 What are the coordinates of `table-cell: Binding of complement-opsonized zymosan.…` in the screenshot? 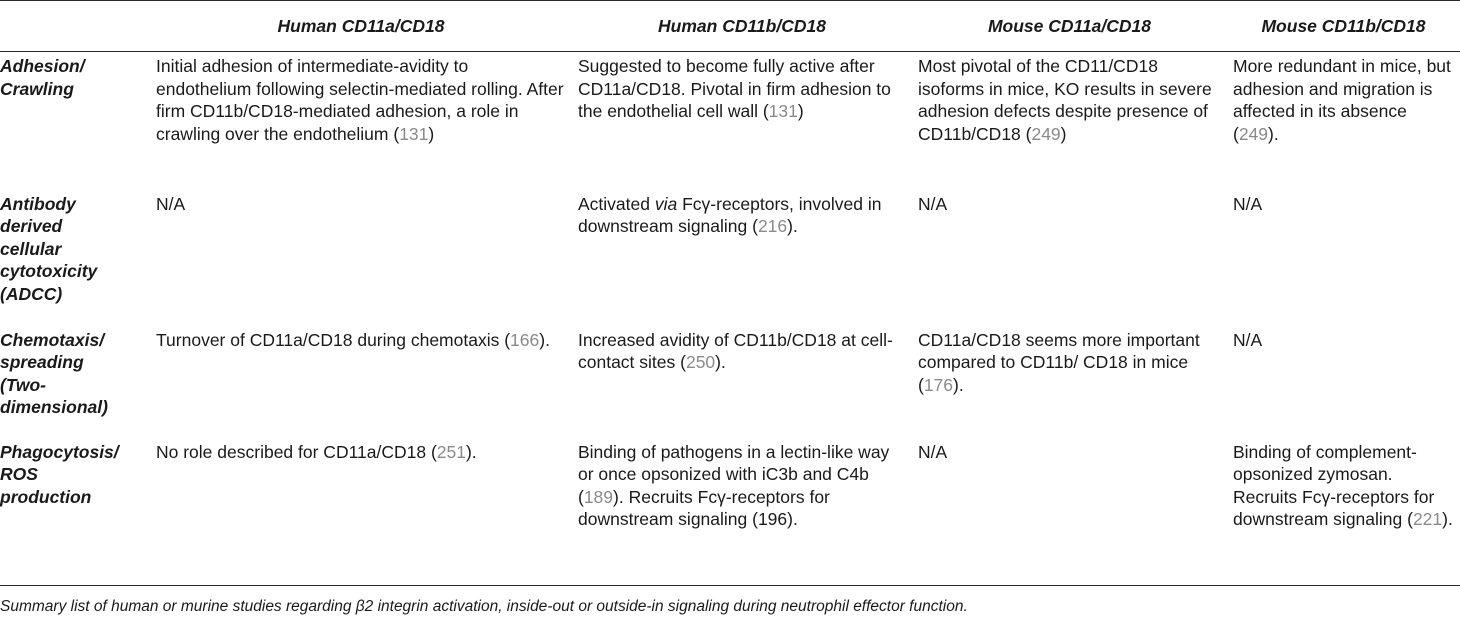 It's located at (1343, 512).